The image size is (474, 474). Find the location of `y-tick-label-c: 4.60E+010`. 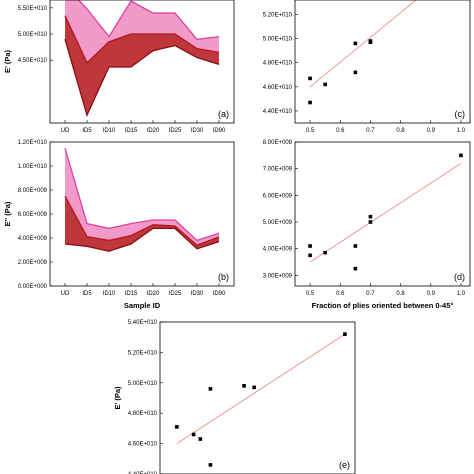

y-tick-label-c: 4.60E+010 is located at coordinates (278, 88).